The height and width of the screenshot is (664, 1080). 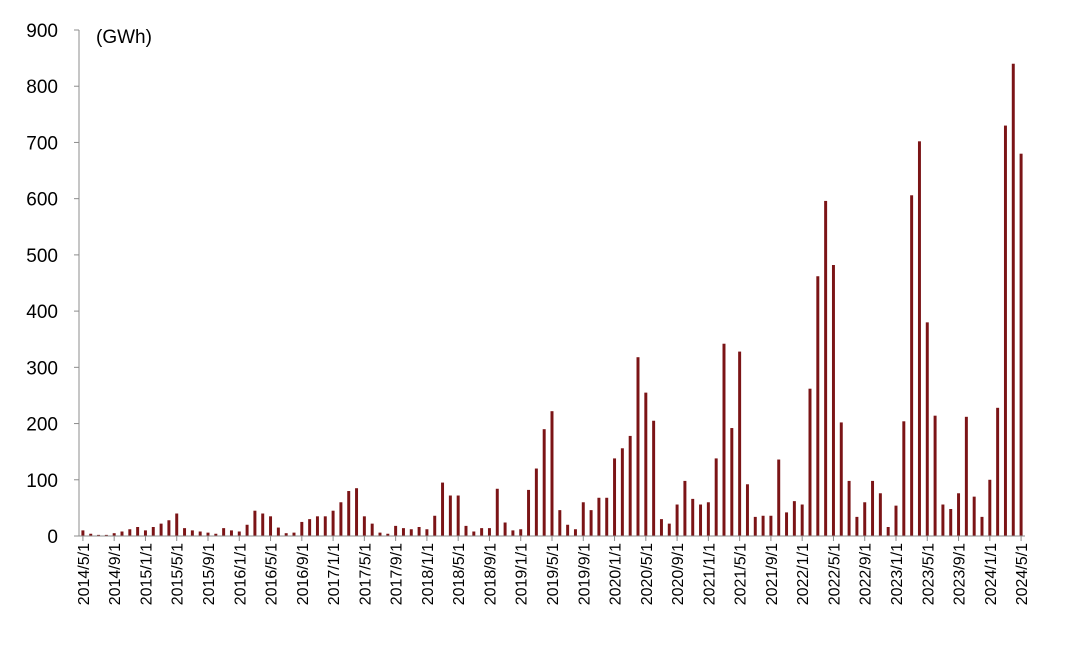 What do you see at coordinates (364, 526) in the screenshot?
I see `bar-2017/5` at bounding box center [364, 526].